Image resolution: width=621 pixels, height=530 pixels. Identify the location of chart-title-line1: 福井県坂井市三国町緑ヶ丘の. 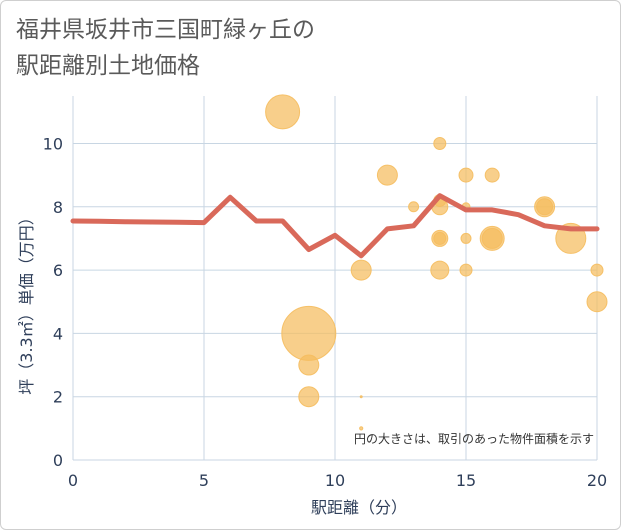
(165, 30).